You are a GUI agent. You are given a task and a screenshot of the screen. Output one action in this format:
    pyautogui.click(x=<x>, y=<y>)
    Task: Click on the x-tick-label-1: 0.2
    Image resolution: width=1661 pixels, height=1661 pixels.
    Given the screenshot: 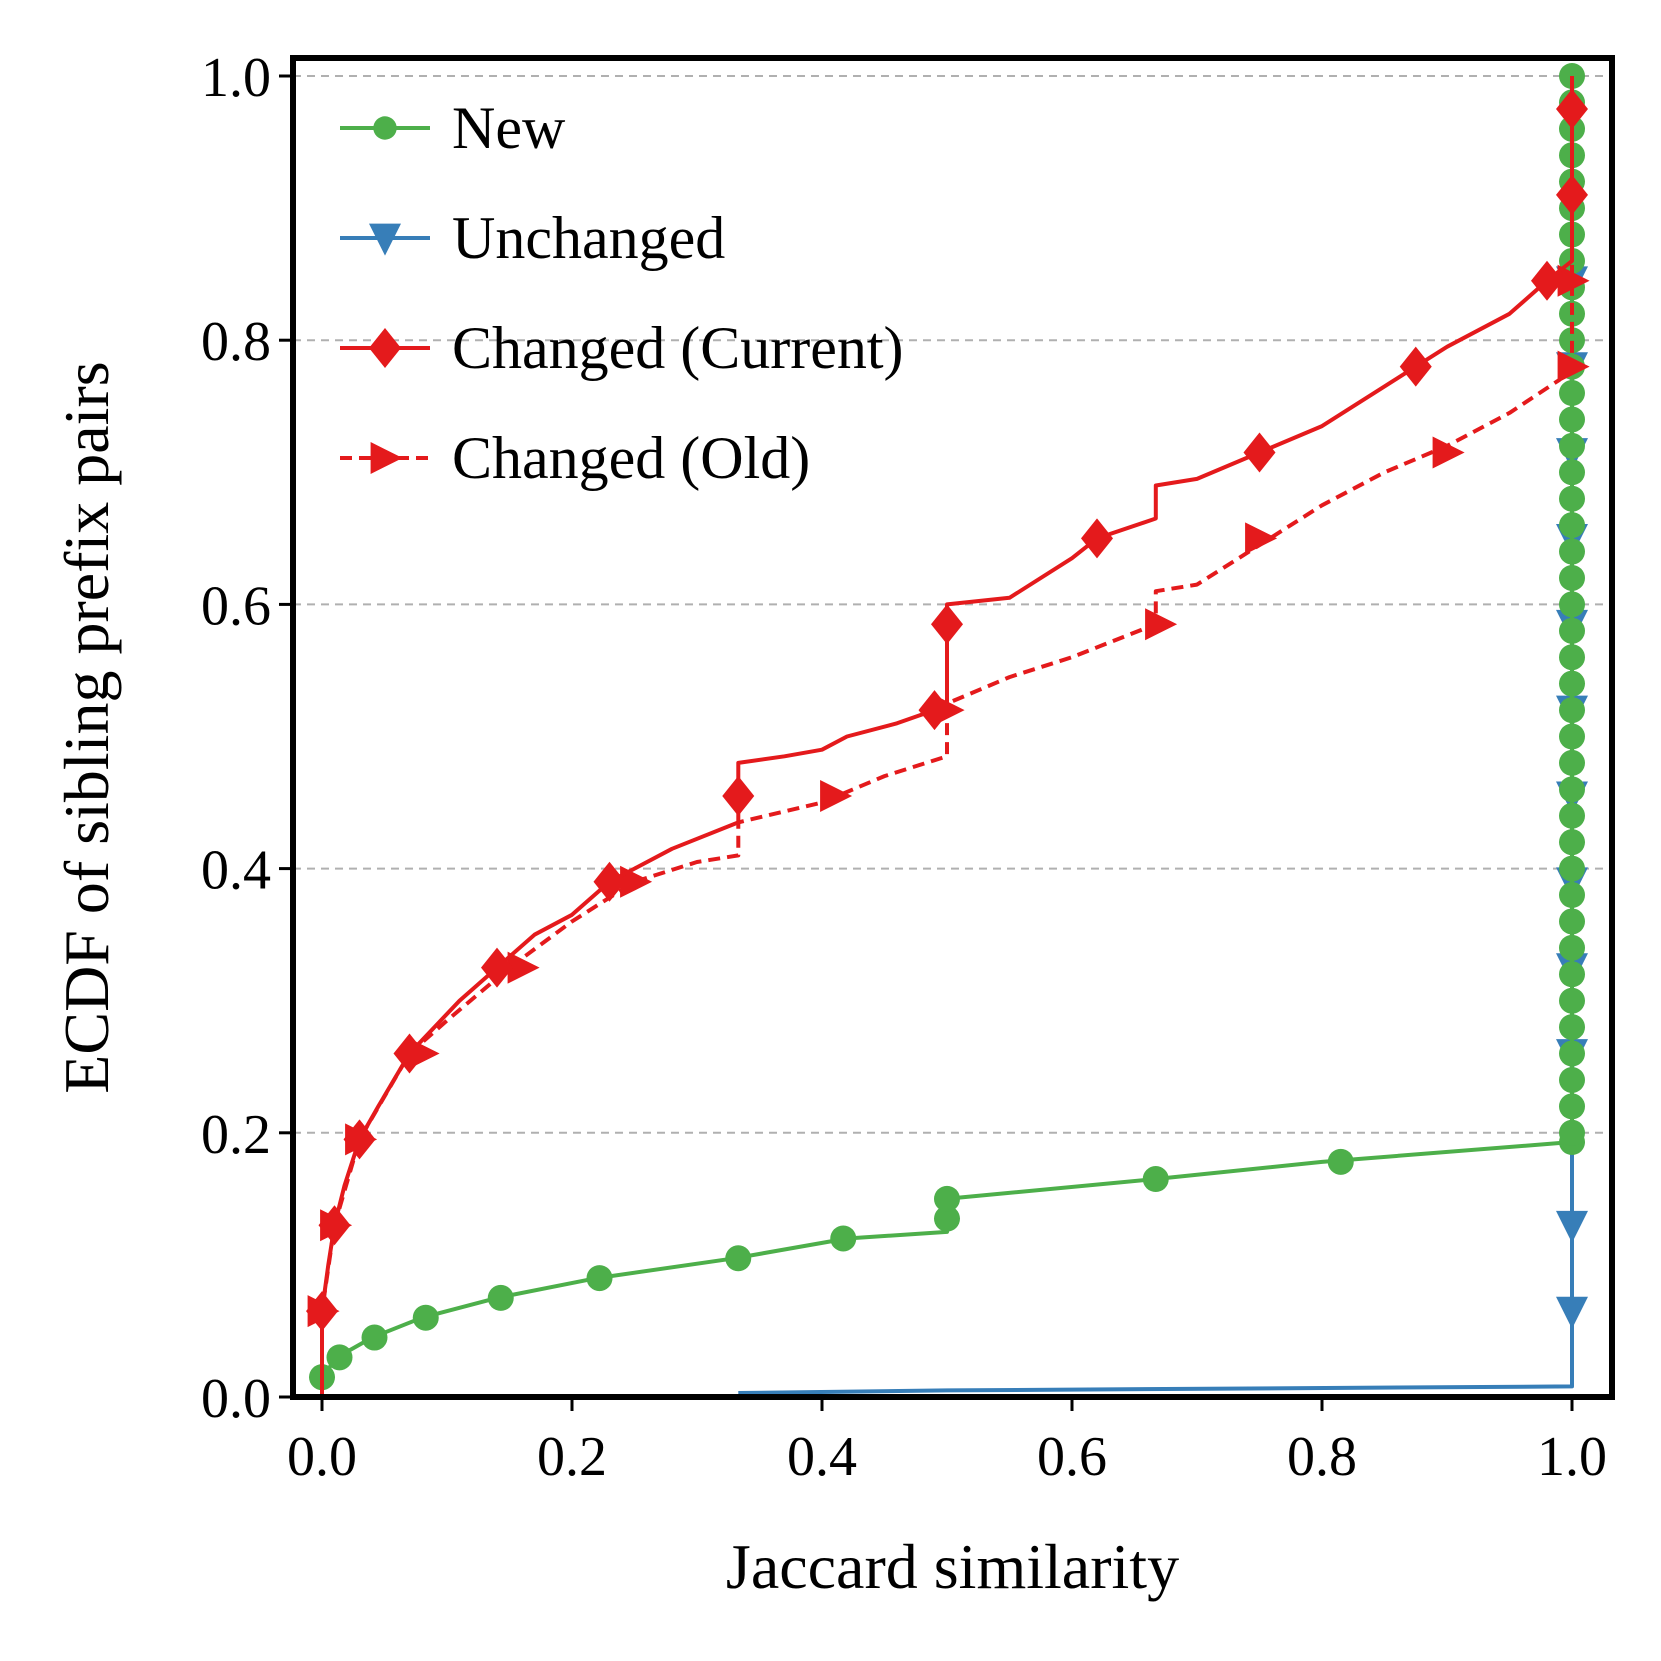 What is the action you would take?
    pyautogui.click(x=572, y=1457)
    